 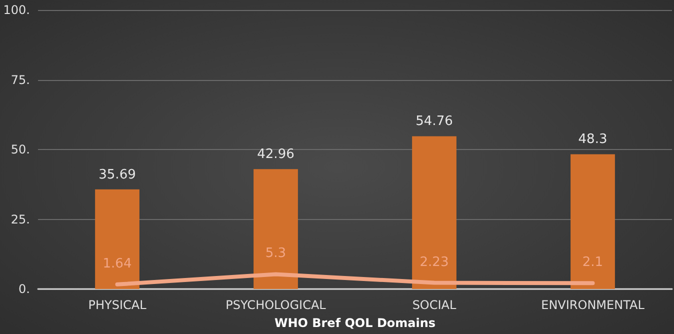 What do you see at coordinates (117, 305) in the screenshot?
I see `x-tick-label: PHYSICAL` at bounding box center [117, 305].